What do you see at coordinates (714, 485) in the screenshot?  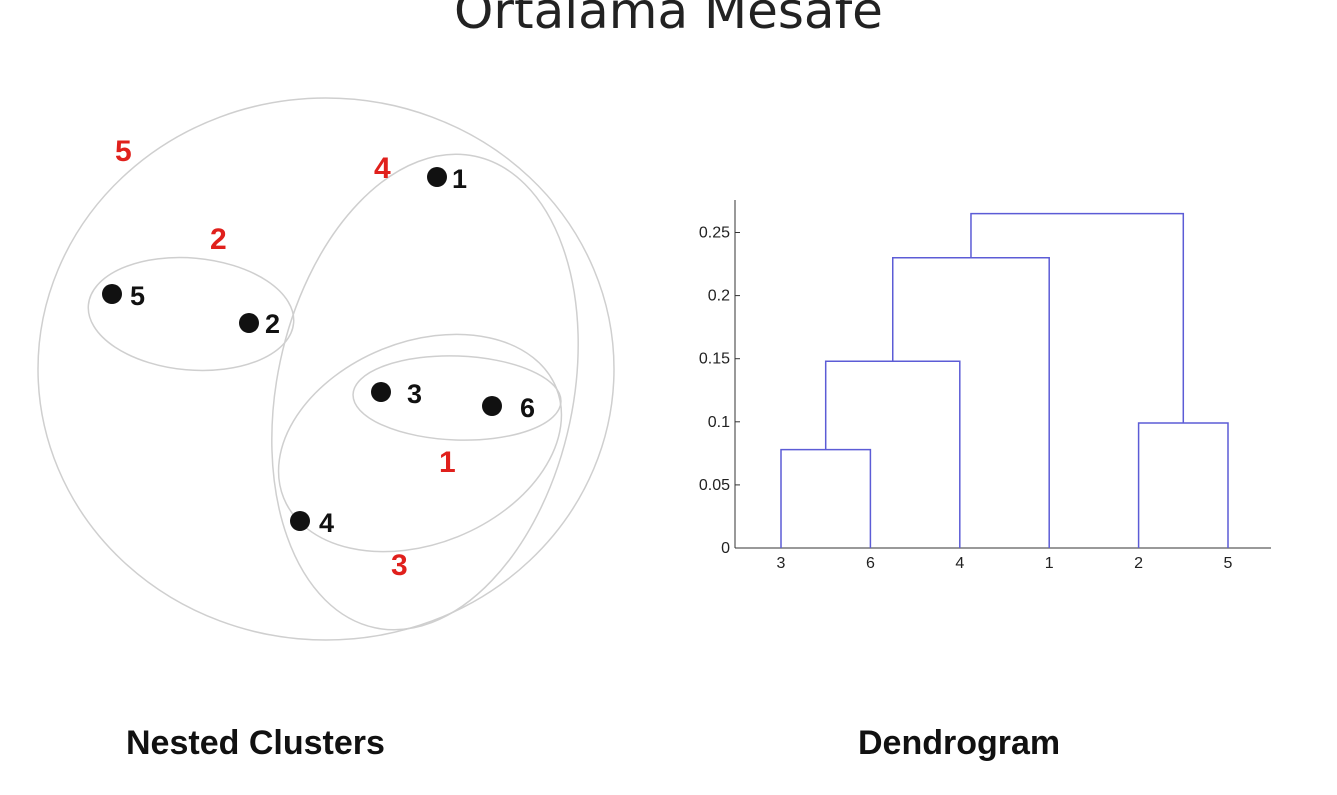 I see `y-tick-label: 0.05` at bounding box center [714, 485].